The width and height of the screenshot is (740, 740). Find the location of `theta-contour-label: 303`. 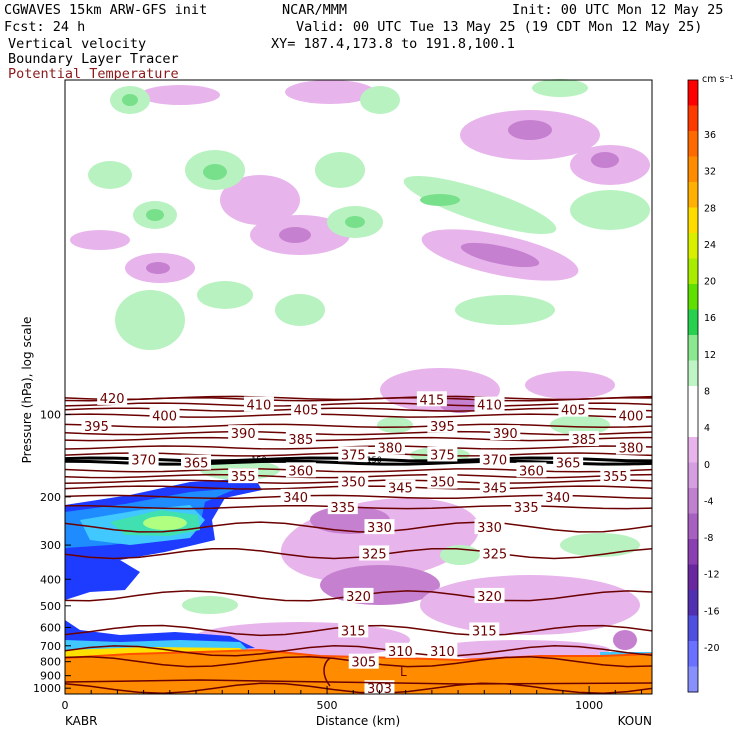

theta-contour-label: 303 is located at coordinates (379, 689).